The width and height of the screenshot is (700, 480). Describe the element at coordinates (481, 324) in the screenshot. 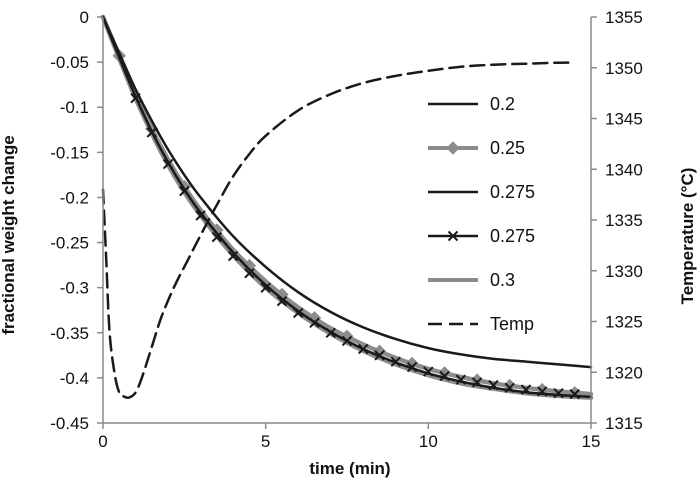

I see `legend-item: Temp` at that location.